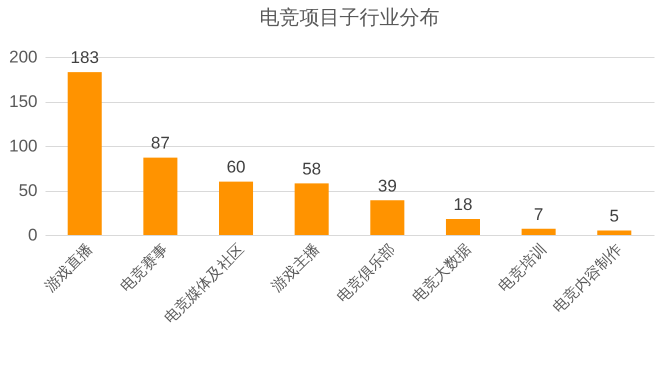 Image resolution: width=669 pixels, height=366 pixels. Describe the element at coordinates (160, 143) in the screenshot. I see `data-label: 87` at that location.